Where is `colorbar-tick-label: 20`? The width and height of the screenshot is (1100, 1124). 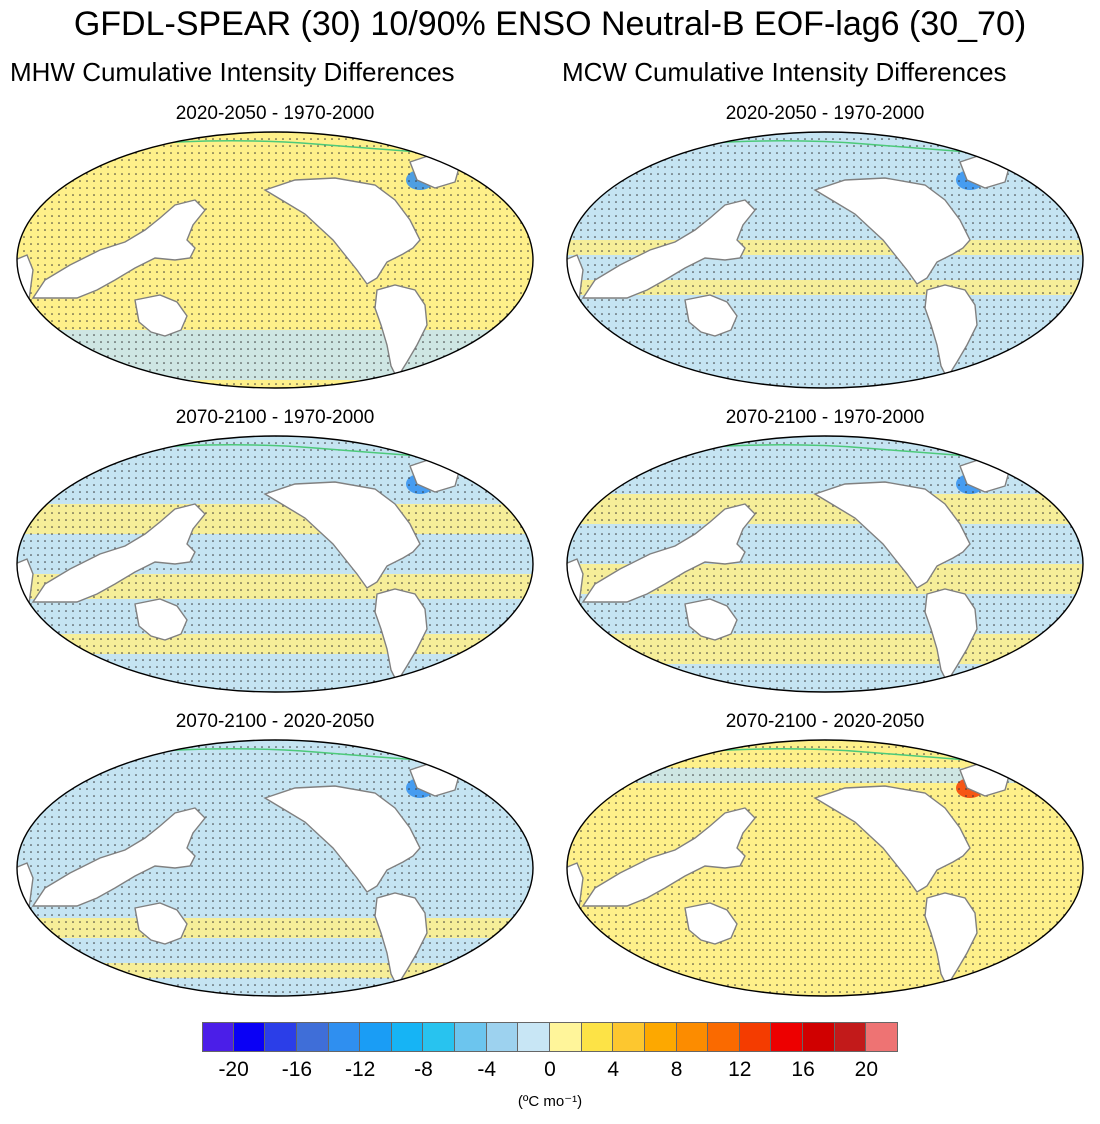
colorbar-tick-label: 20 is located at coordinates (866, 1069).